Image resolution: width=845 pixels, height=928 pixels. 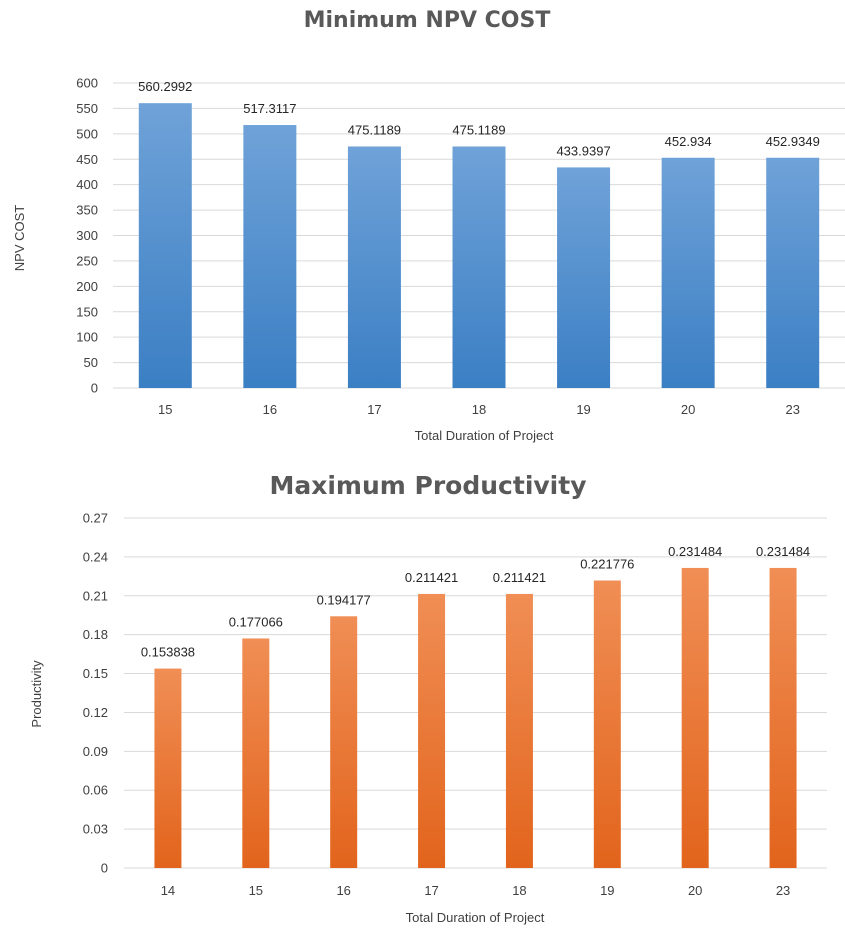 What do you see at coordinates (269, 108) in the screenshot?
I see `data-label: 517.3117` at bounding box center [269, 108].